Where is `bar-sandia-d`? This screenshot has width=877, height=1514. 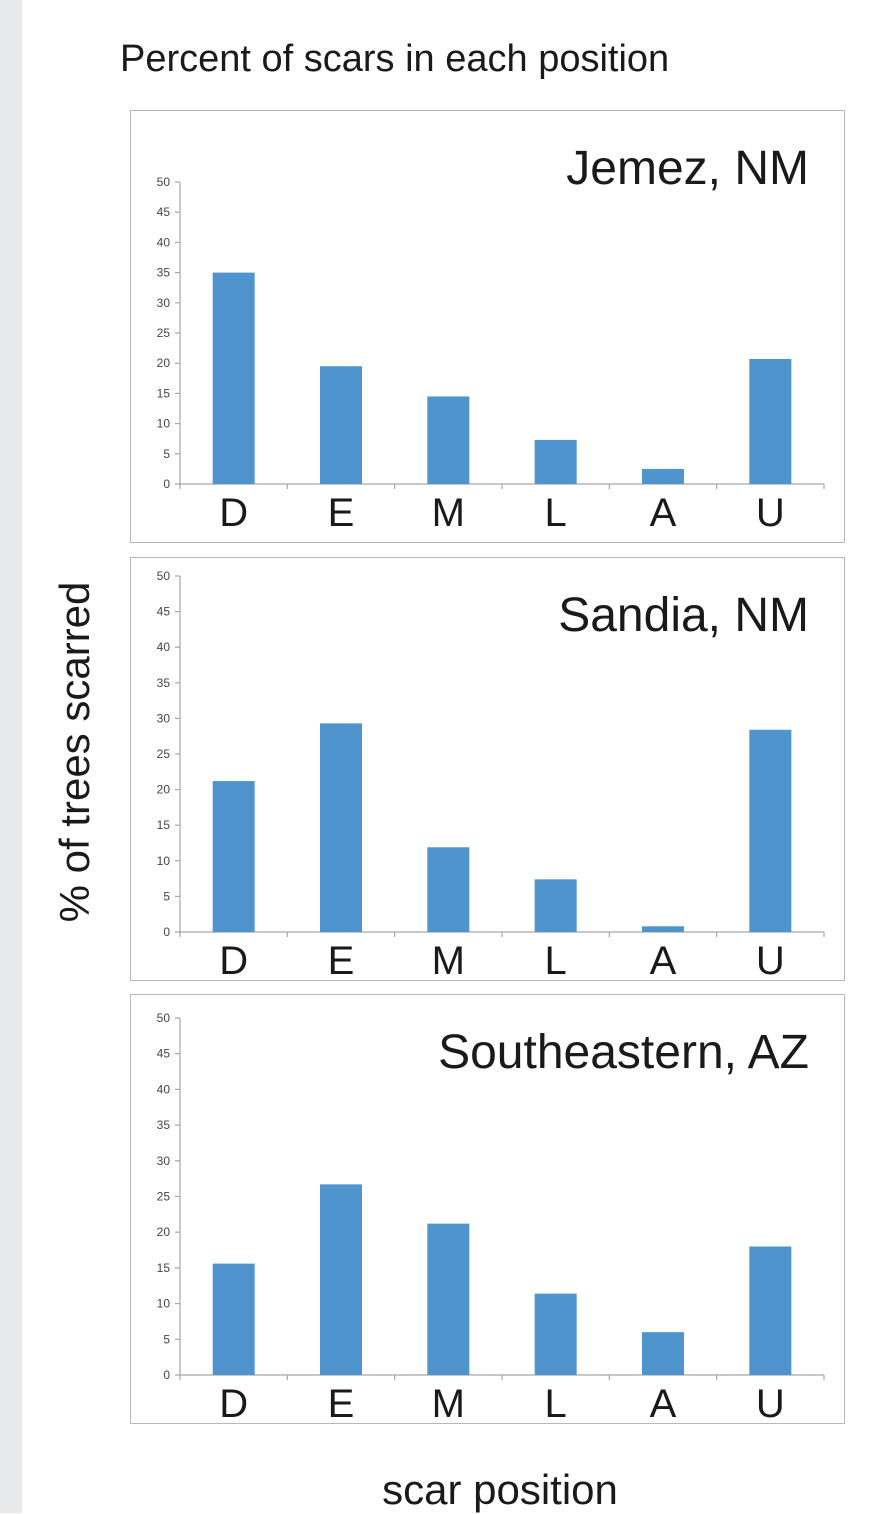
bar-sandia-d is located at coordinates (233, 856).